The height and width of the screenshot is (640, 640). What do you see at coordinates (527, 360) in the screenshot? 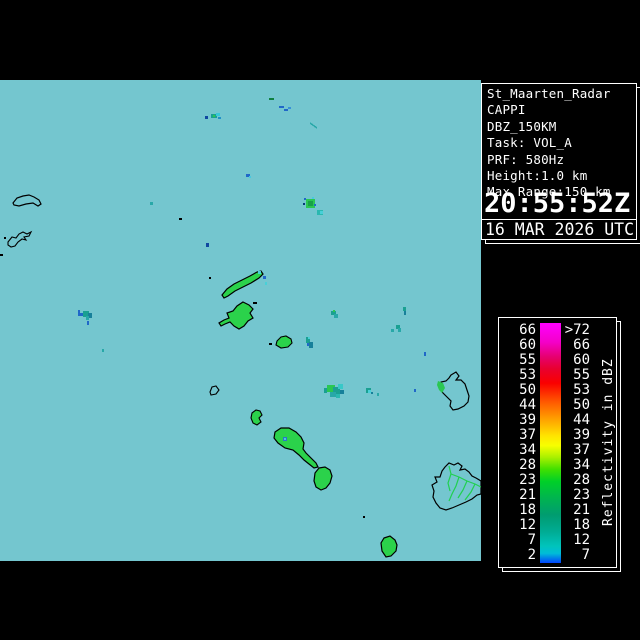
I see `legend-left-label: 55` at bounding box center [527, 360].